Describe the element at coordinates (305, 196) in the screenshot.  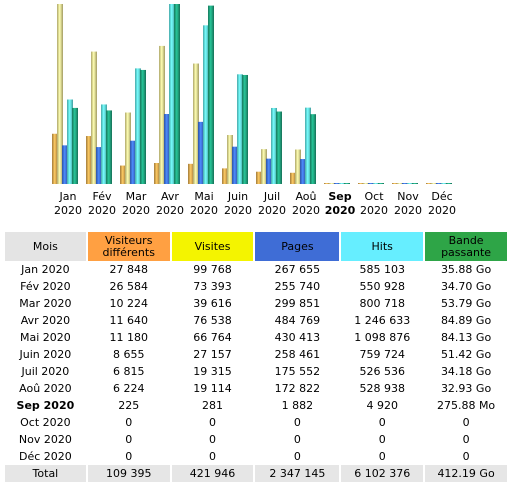
I see `x-tick-label: Aoû` at that location.